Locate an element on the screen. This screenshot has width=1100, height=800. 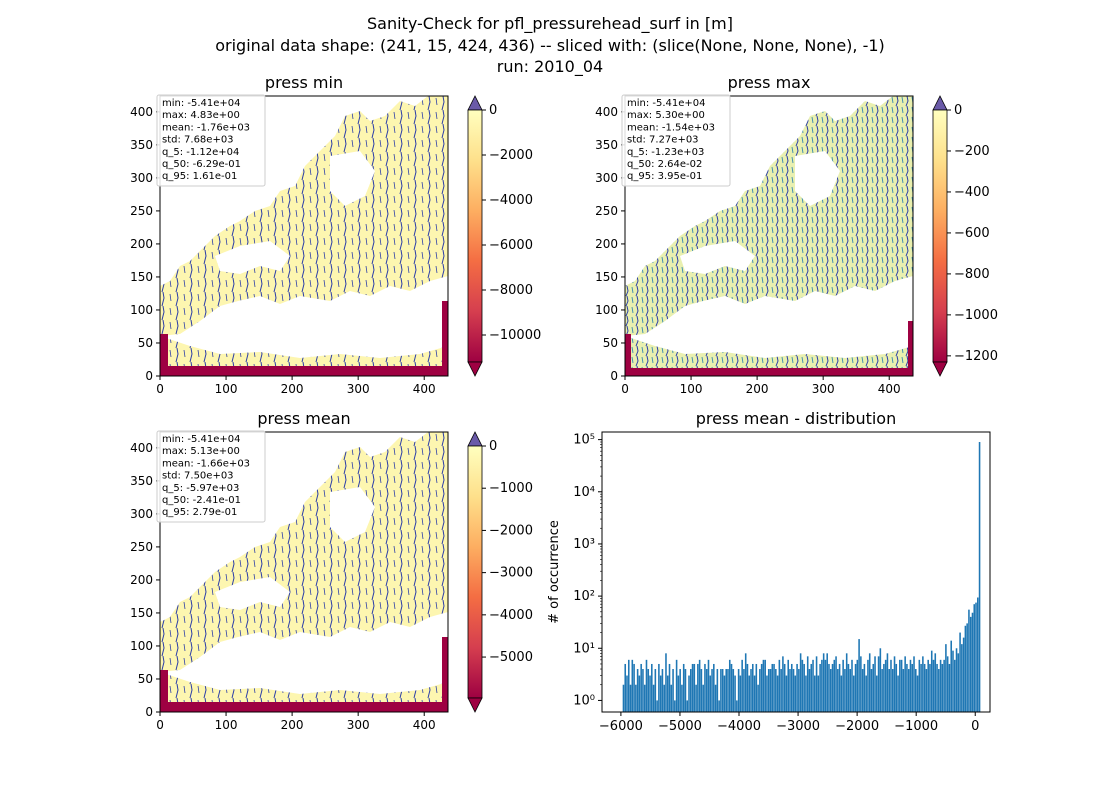
stat-line: q_95: 3.95e-01 is located at coordinates (664, 176).